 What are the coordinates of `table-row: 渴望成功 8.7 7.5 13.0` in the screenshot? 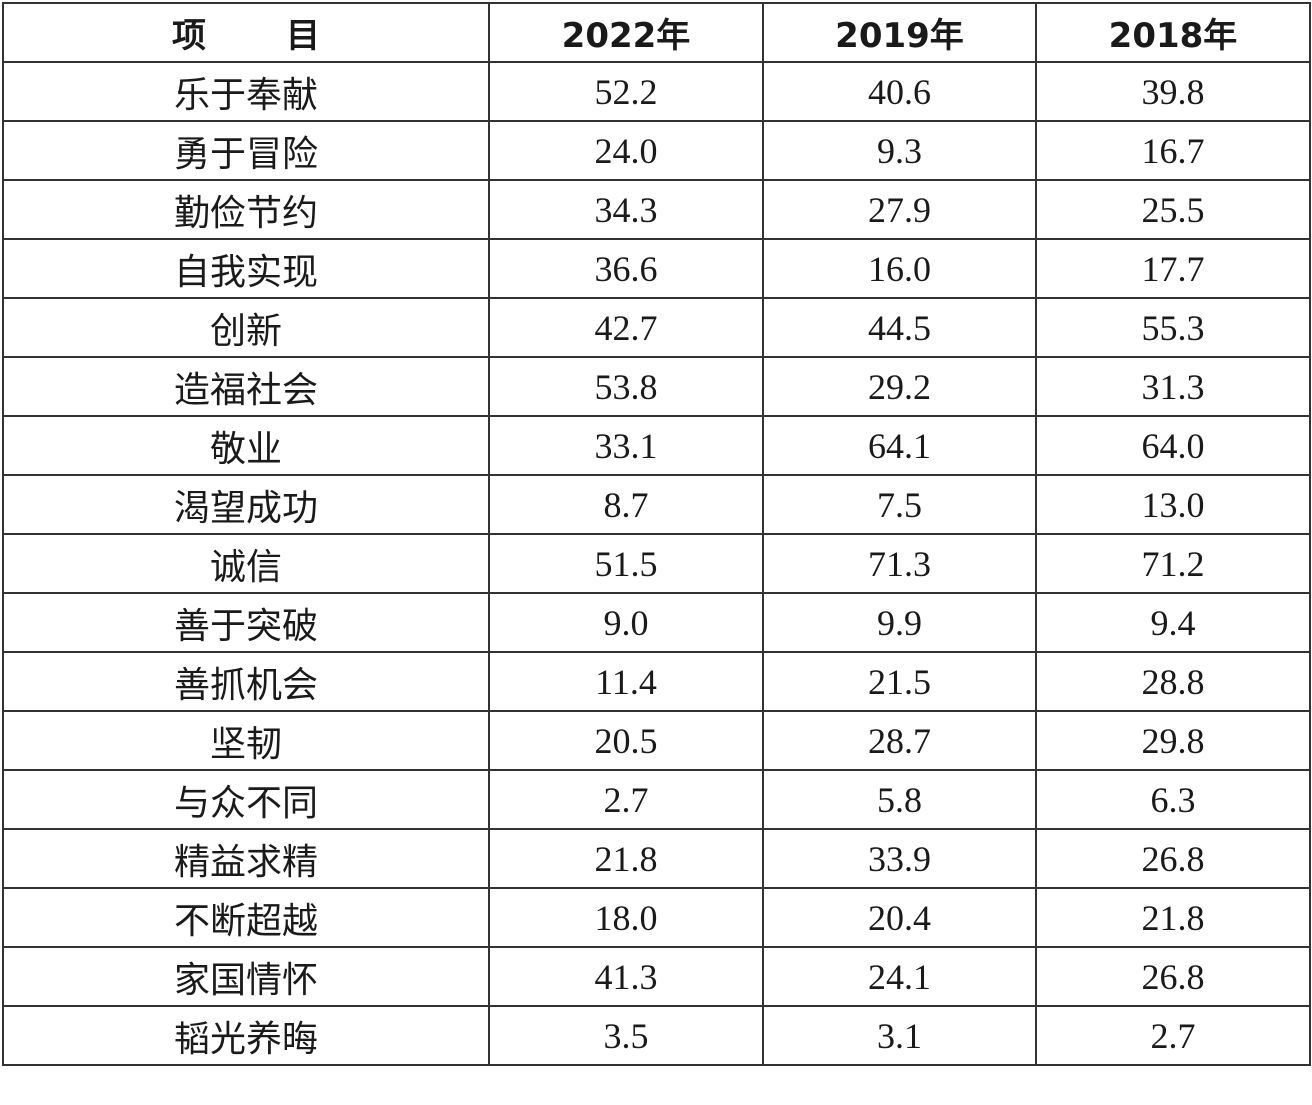 It's located at (656, 504).